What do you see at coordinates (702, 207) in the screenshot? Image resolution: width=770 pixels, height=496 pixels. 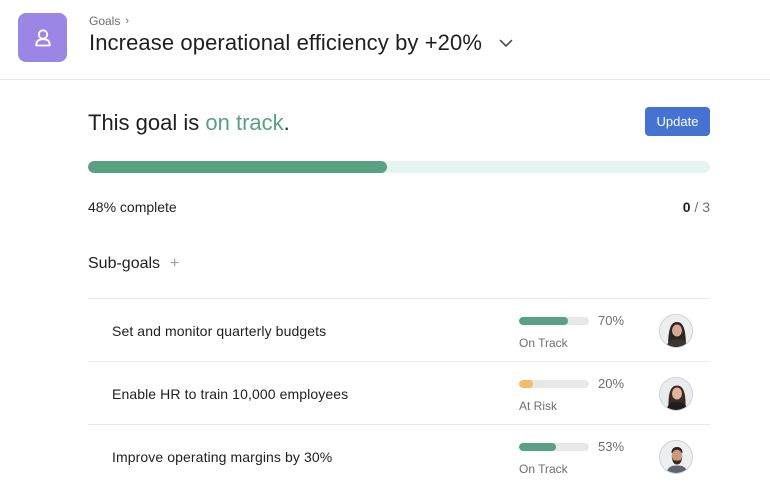 I see `subgoal-count-total: / 3` at bounding box center [702, 207].